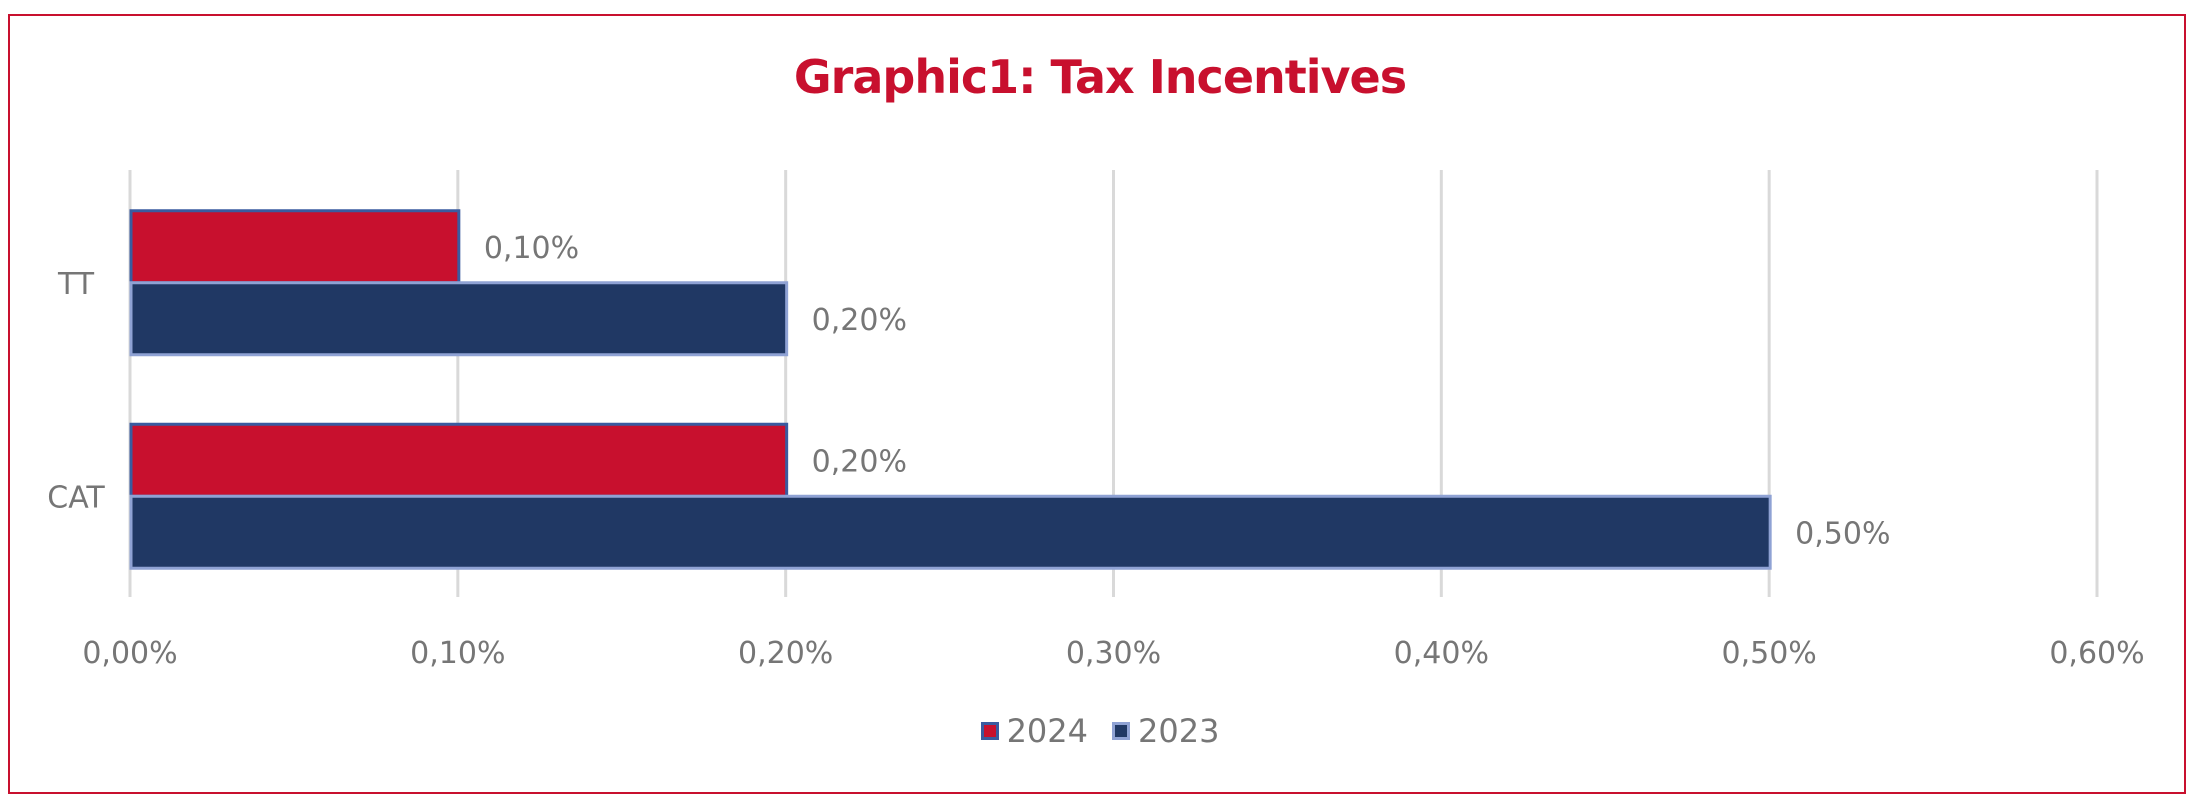  I want to click on legend-swatch-2023, so click(1121, 731).